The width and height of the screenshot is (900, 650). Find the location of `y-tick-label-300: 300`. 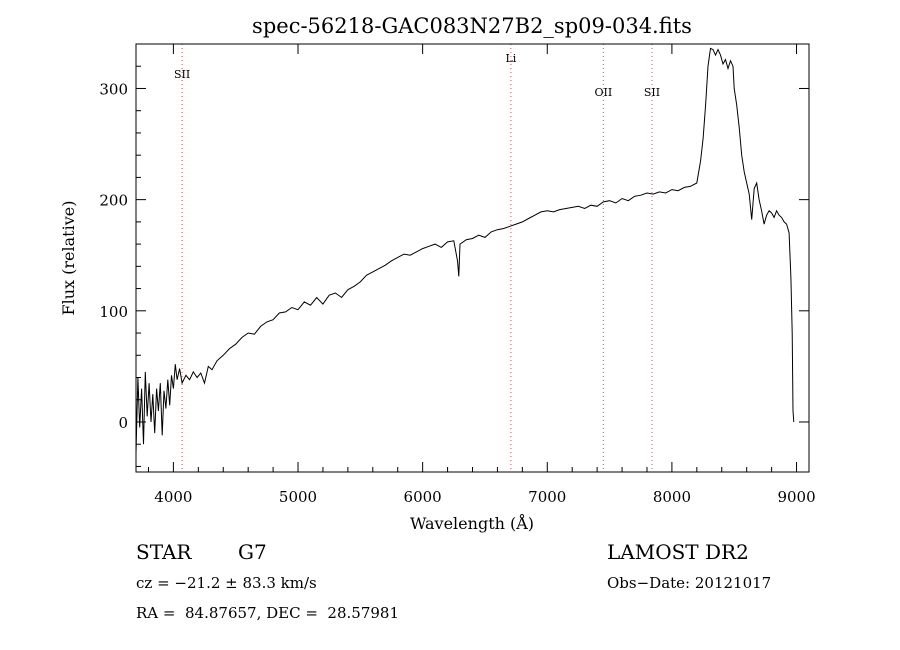

y-tick-label-300: 300 is located at coordinates (113, 89).